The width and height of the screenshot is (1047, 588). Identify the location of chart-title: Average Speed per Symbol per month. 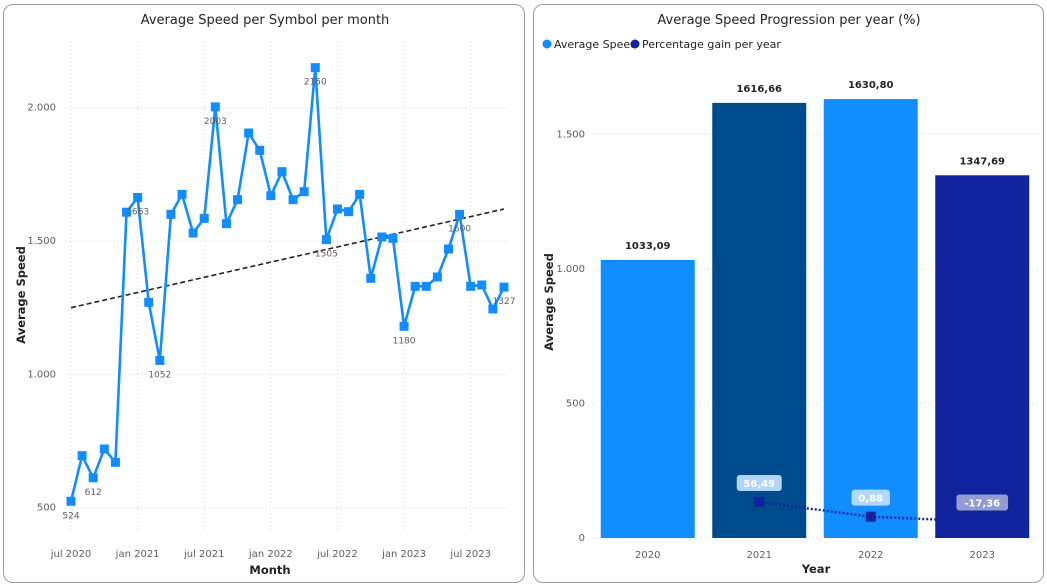
(265, 20).